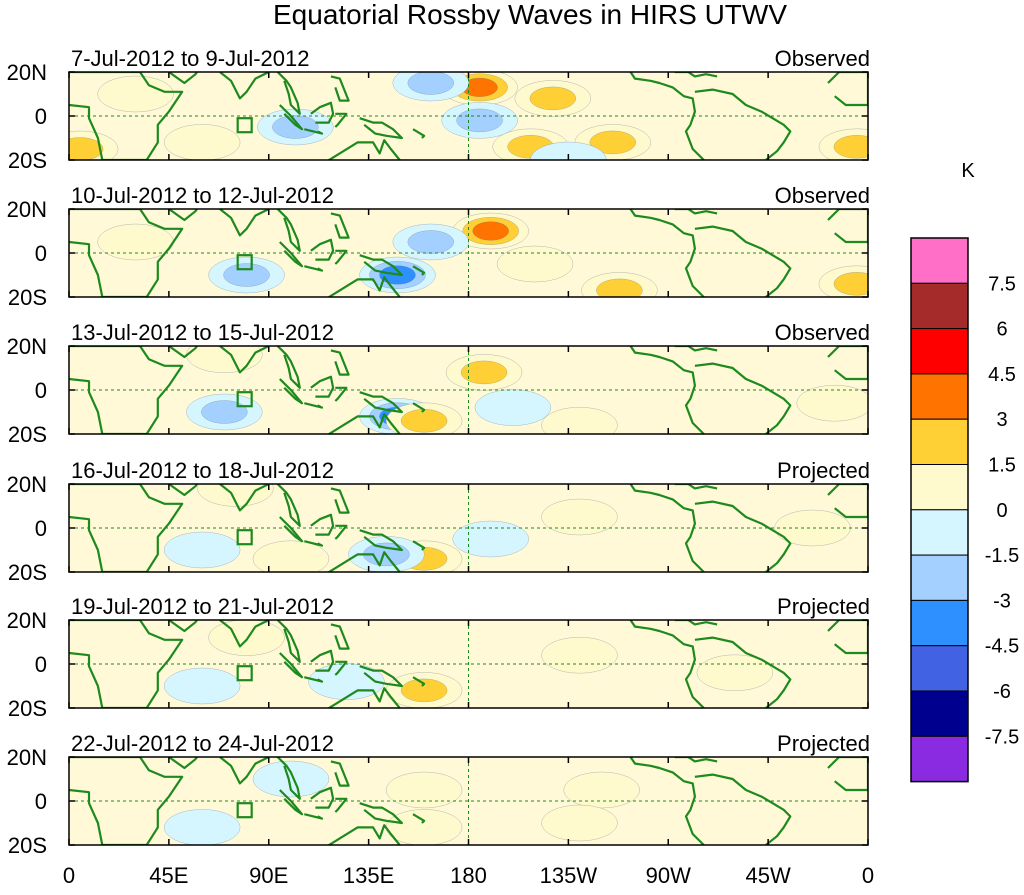 The image size is (1024, 895). Describe the element at coordinates (530, 15) in the screenshot. I see `chart-title: Equatorial Rossby Waves in HIRS UTWV` at that location.